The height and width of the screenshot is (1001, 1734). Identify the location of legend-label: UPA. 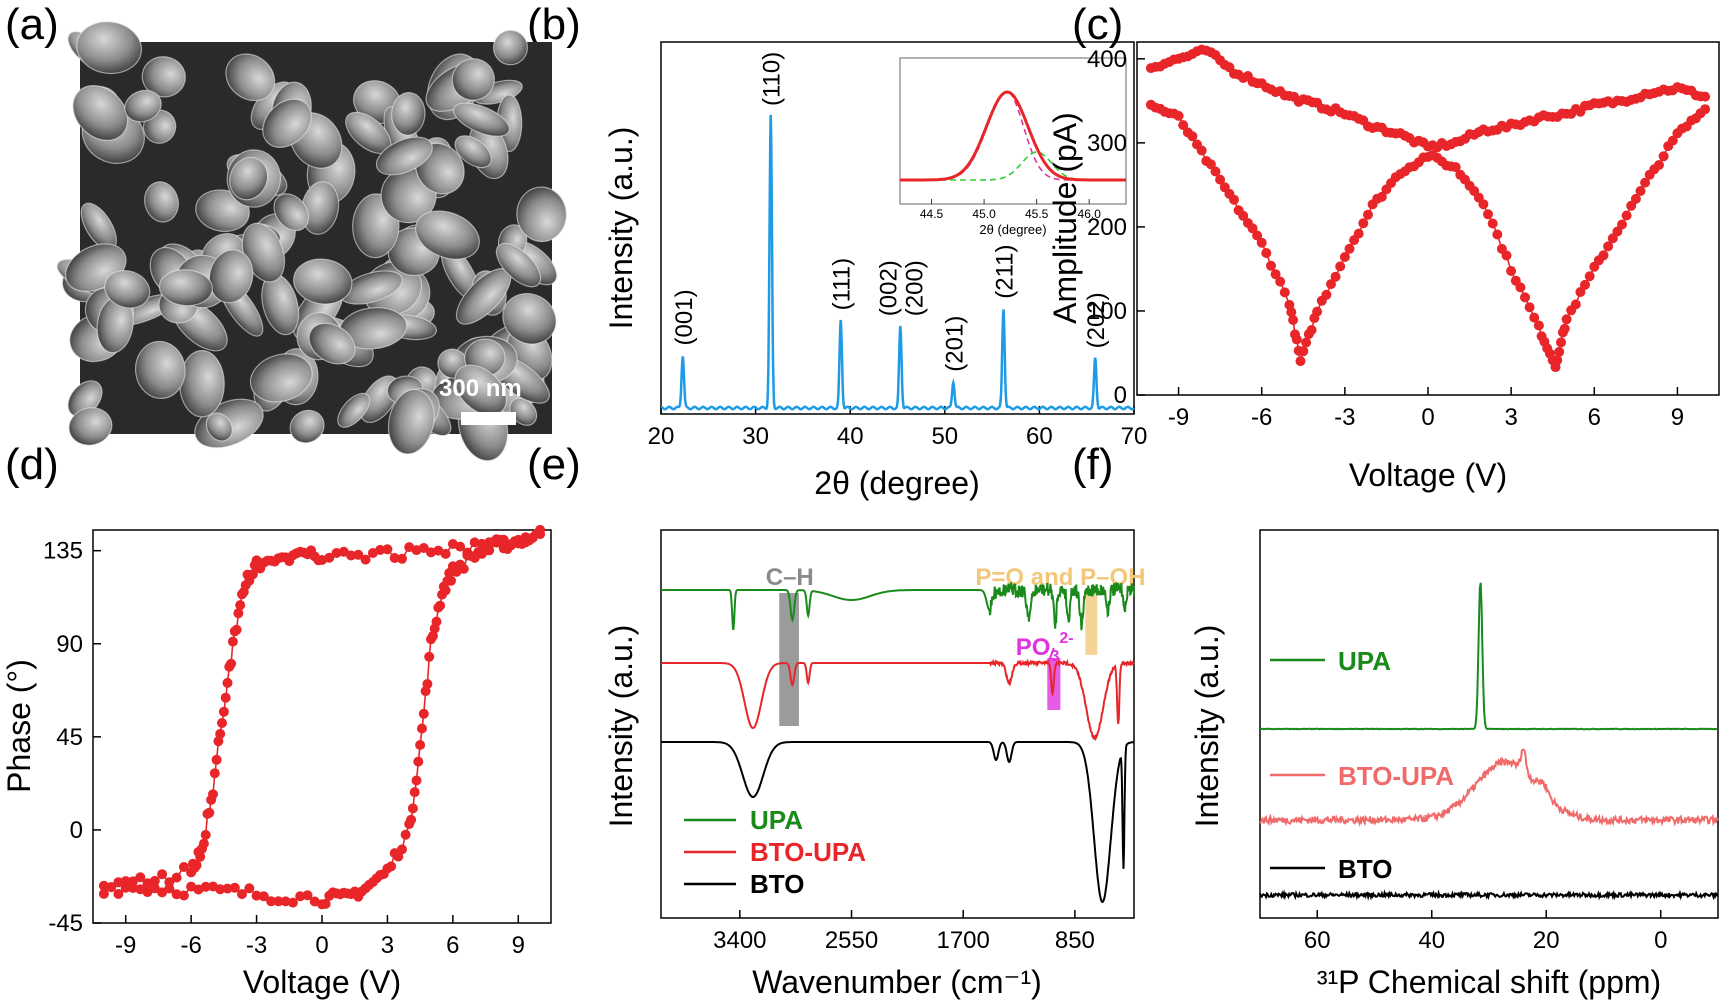
(776, 820).